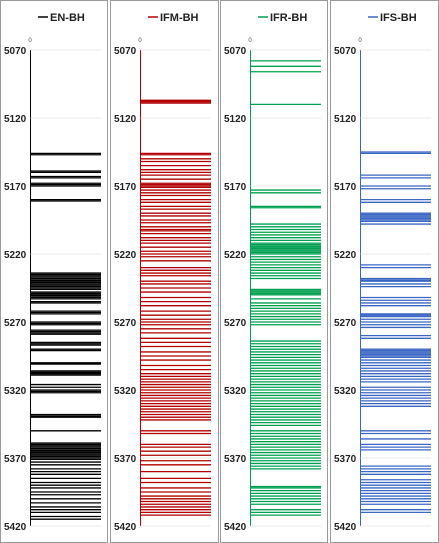  What do you see at coordinates (125, 459) in the screenshot?
I see `y-tick-ifm-bh-5370: 5370` at bounding box center [125, 459].